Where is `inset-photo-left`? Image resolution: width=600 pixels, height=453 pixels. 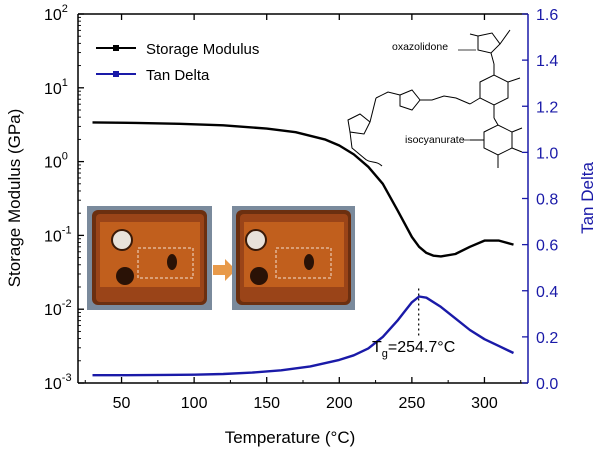 inset-photo-left is located at coordinates (149, 258).